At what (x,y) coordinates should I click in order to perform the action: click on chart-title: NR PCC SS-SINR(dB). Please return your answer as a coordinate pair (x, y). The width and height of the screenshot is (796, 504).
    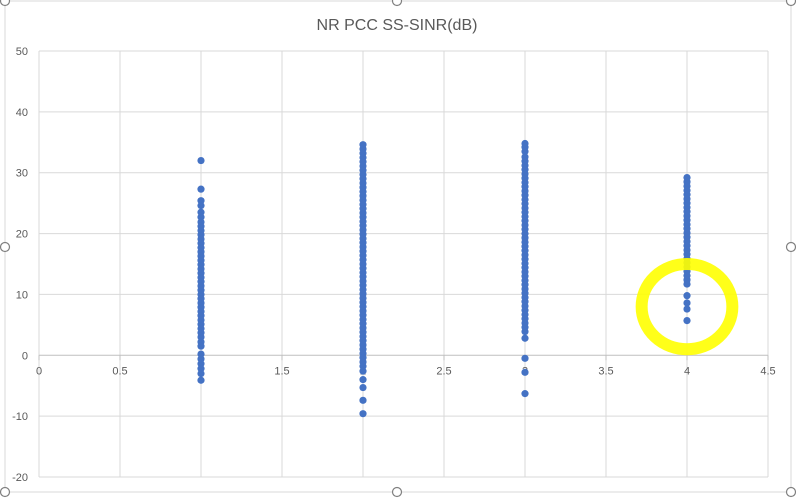
    Looking at the image, I should click on (397, 25).